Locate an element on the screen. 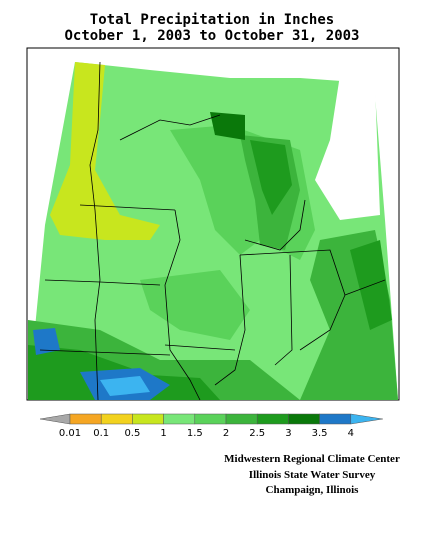 This screenshot has width=425, height=550. legend-tick-label: 0.5 is located at coordinates (132, 433).